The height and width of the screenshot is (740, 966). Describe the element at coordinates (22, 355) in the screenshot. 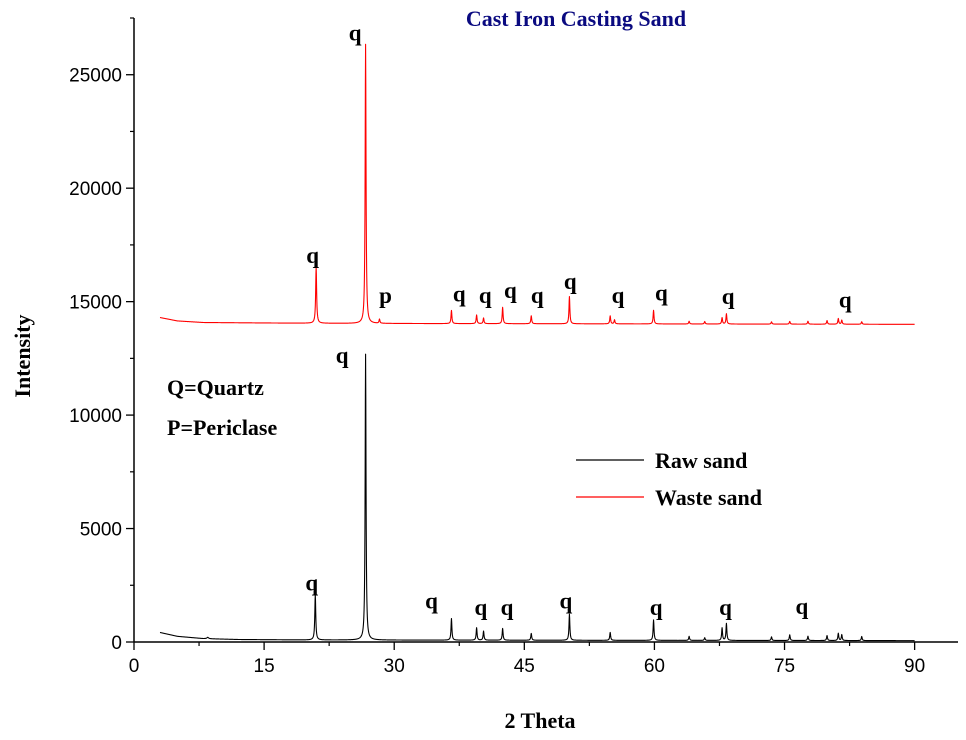

I see `y-axis-label: Intensity` at that location.